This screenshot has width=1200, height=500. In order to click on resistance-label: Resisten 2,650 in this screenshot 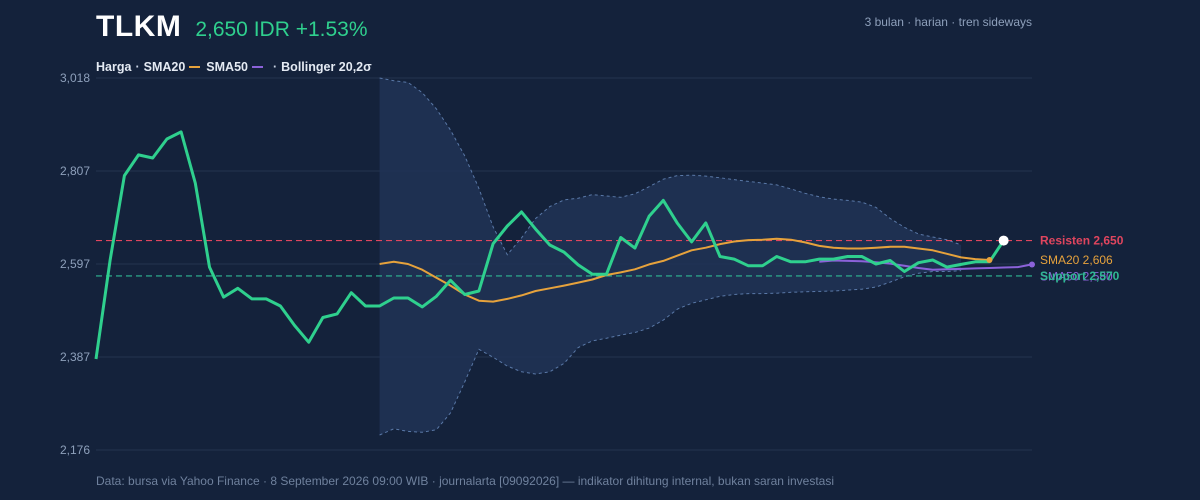, I will do `click(1082, 241)`.